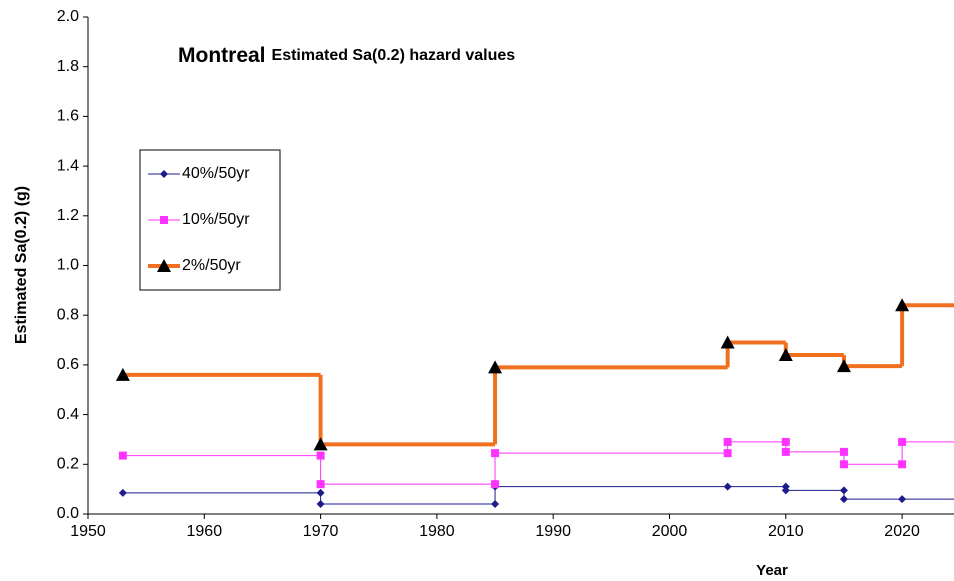  I want to click on y-tick-label: 0.0, so click(68, 513).